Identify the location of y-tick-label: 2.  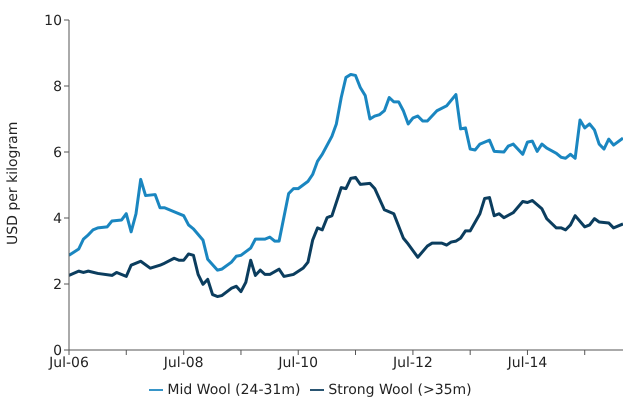
(57, 284).